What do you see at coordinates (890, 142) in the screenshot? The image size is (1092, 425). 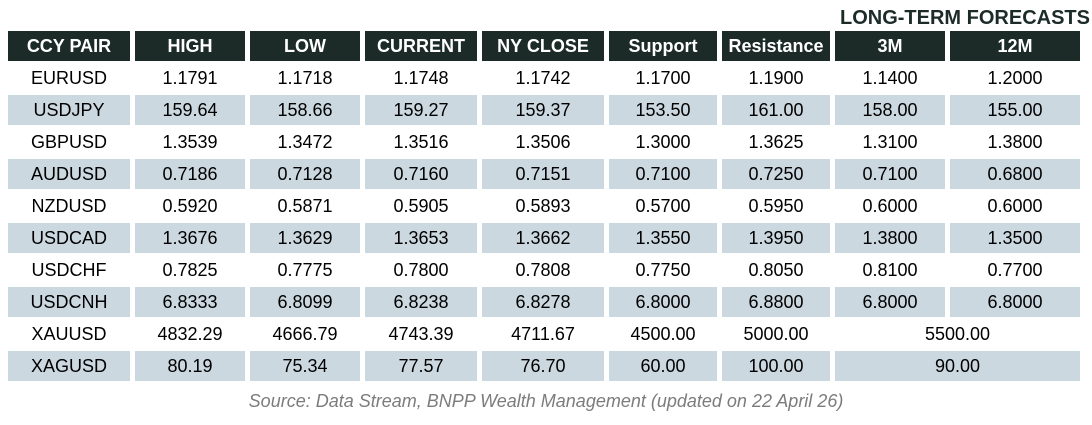 I see `forecast-3m-cell: 1.3100` at bounding box center [890, 142].